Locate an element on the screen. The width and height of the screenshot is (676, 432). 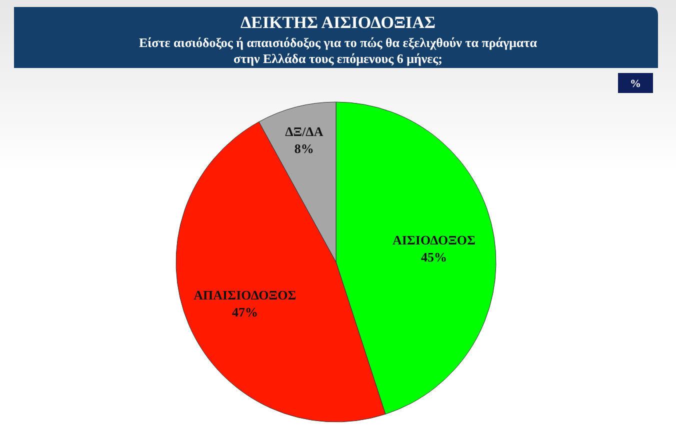
chart-subtitle: Είστε αισιόδοξος ή απαισιόδοξος για το πώς θα εξελιχθούν τα πράγματα στην Ελλάδα τους επόμενους 6 μήνες; is located at coordinates (338, 50).